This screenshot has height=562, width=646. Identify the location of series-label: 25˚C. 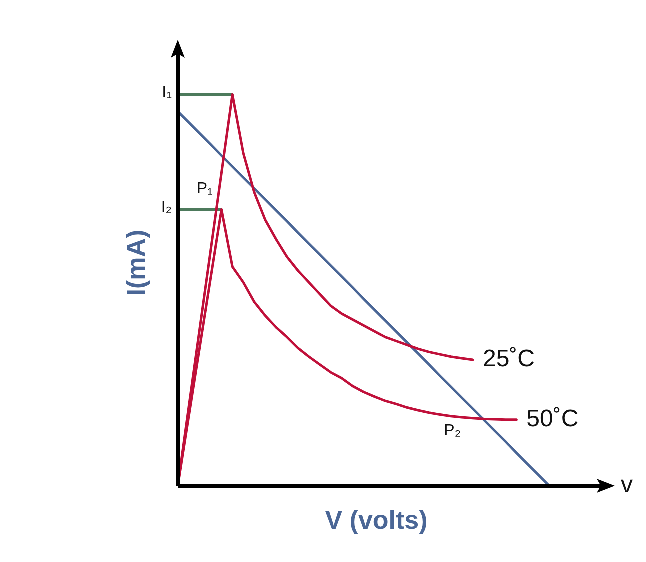
(509, 359).